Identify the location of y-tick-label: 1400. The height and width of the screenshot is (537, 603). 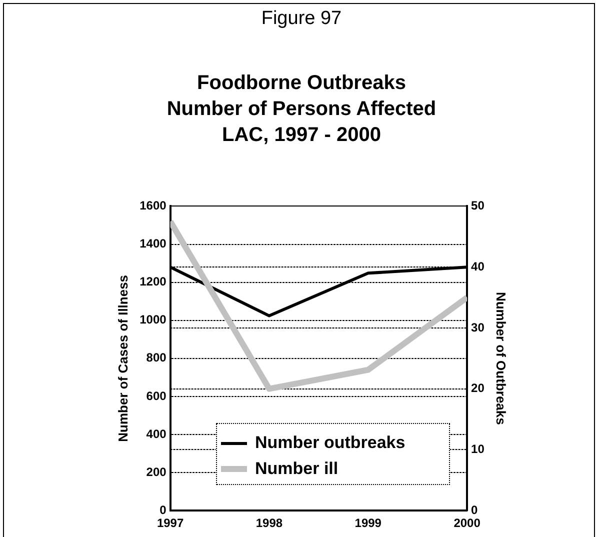
(153, 243).